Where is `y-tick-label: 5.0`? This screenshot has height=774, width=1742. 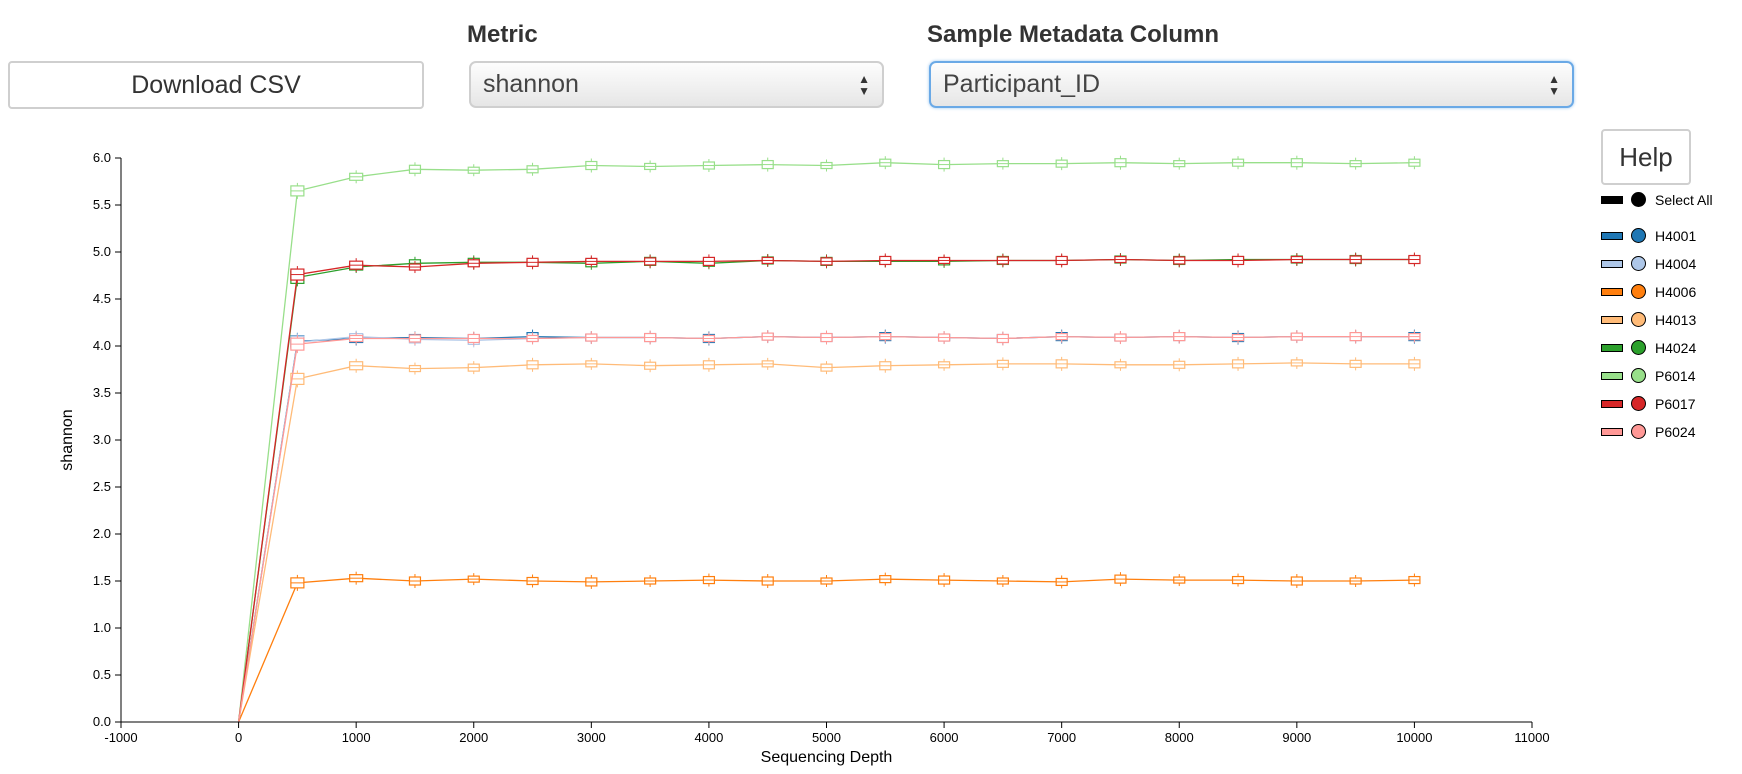 y-tick-label: 5.0 is located at coordinates (102, 251).